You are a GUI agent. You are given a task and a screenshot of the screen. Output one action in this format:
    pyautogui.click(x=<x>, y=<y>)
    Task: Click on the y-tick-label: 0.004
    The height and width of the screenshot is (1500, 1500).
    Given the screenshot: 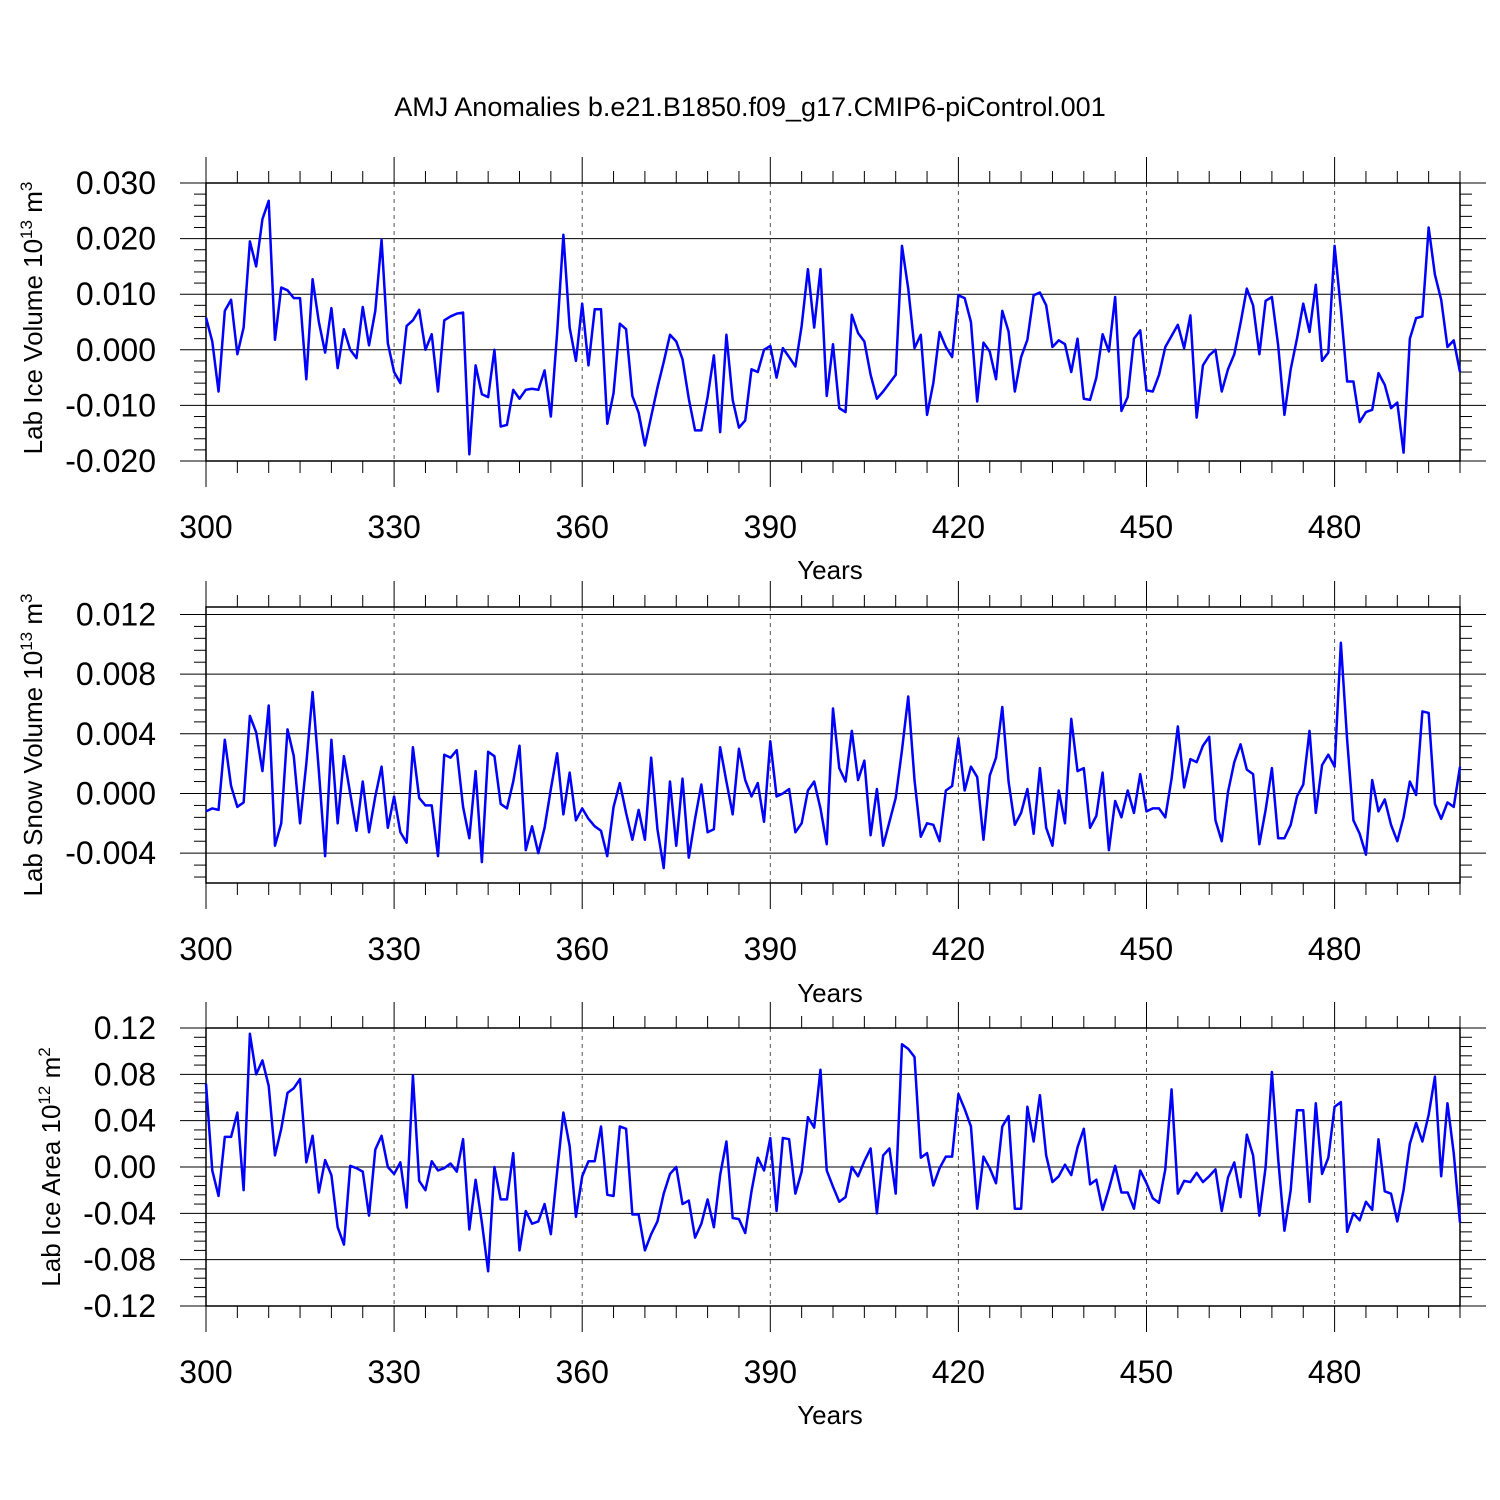 What is the action you would take?
    pyautogui.click(x=116, y=734)
    